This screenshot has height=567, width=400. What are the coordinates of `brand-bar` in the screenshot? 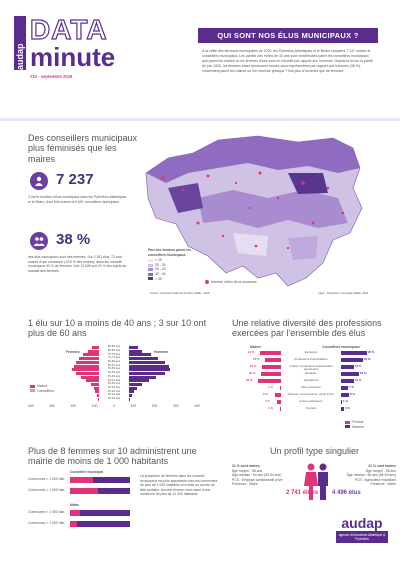 It's located at (20, 43).